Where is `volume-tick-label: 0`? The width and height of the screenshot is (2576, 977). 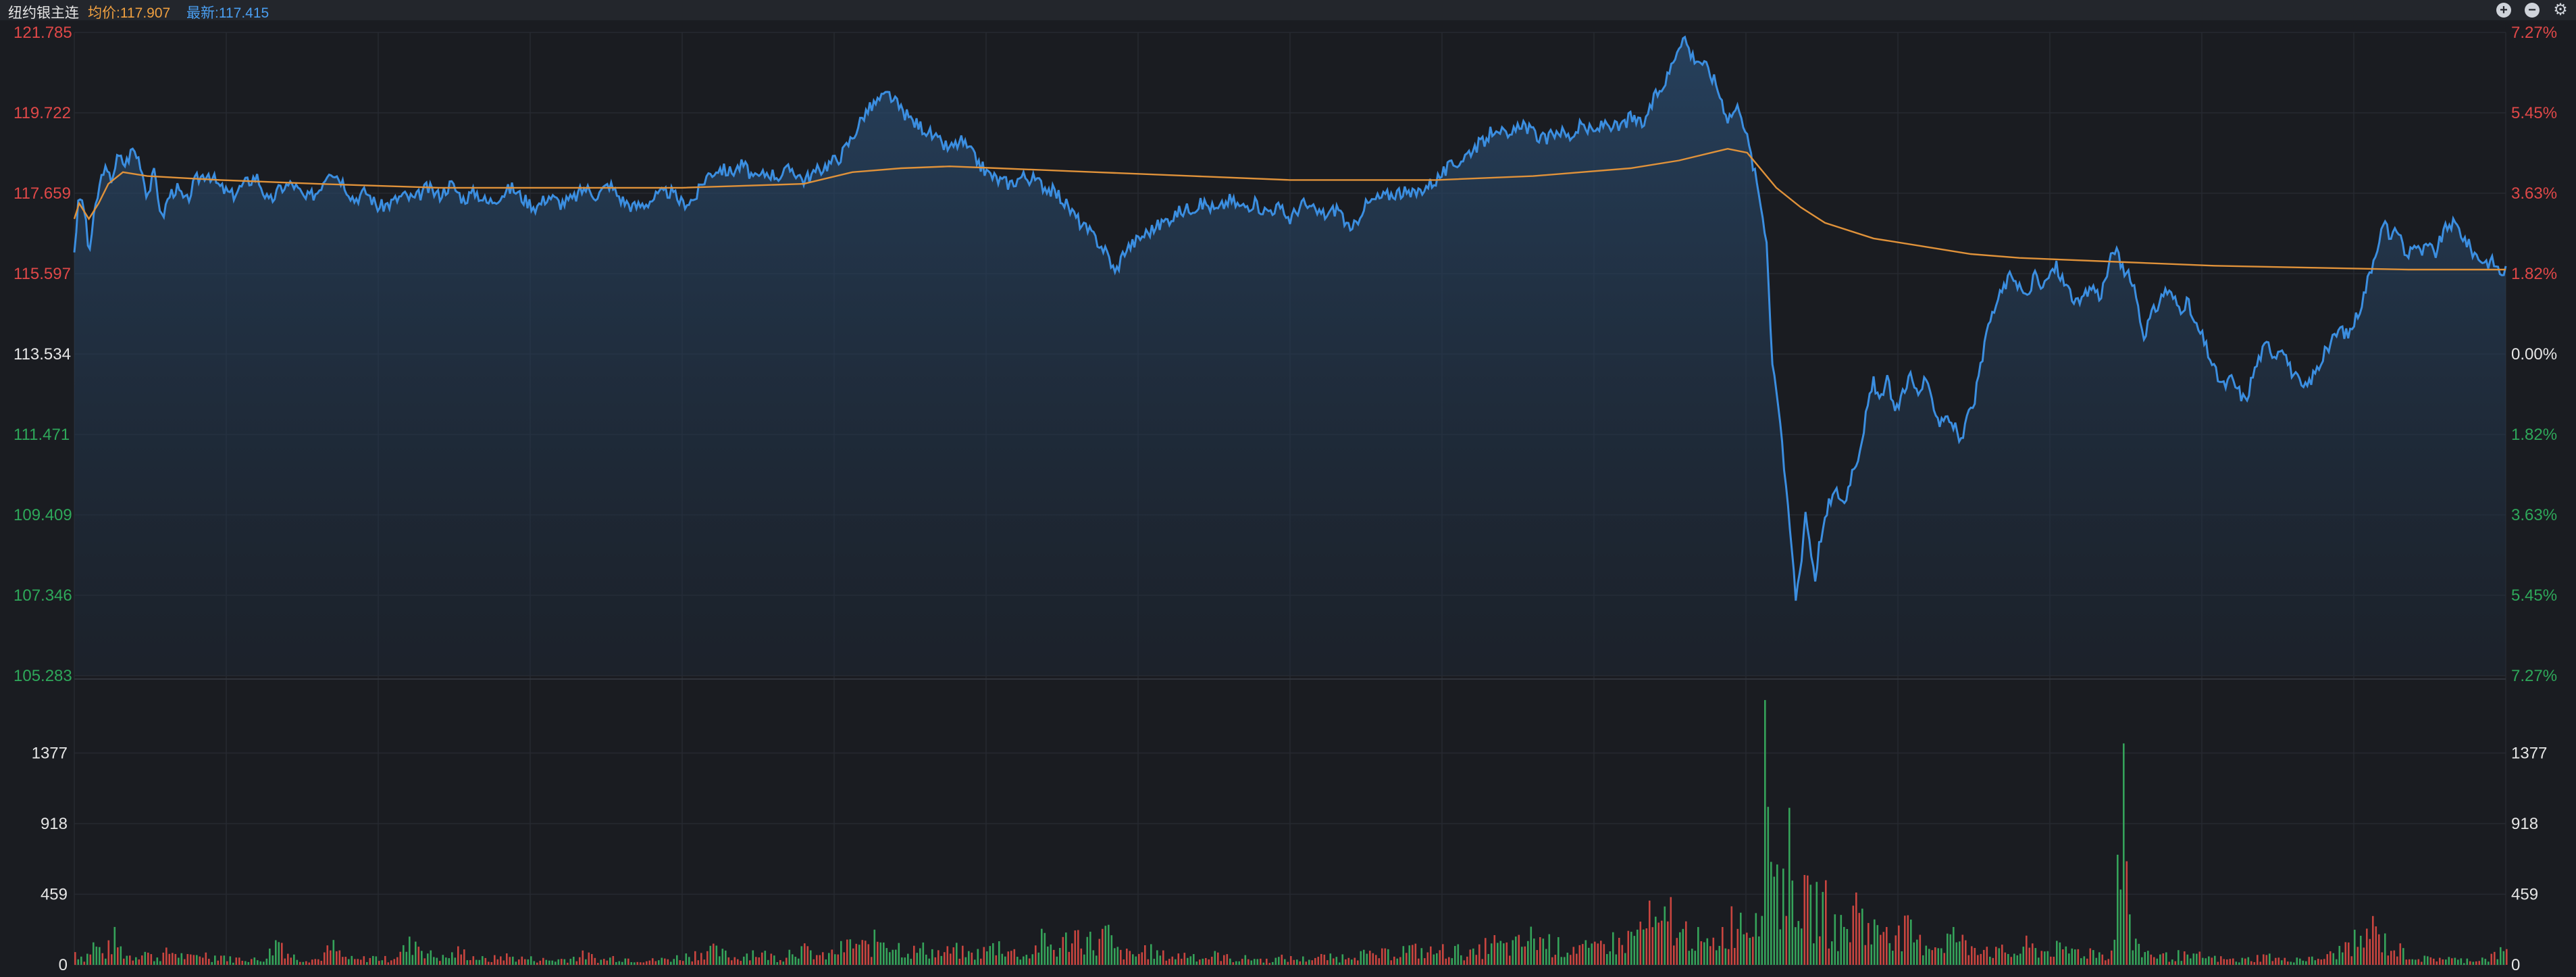 volume-tick-label: 0 is located at coordinates (64, 965).